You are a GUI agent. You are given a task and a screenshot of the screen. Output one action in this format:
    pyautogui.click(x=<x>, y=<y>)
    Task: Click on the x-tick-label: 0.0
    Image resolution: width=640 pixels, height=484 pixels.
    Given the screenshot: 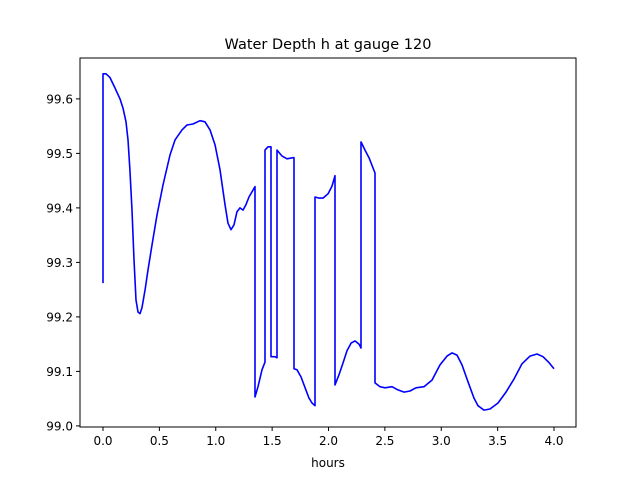 What is the action you would take?
    pyautogui.click(x=102, y=441)
    